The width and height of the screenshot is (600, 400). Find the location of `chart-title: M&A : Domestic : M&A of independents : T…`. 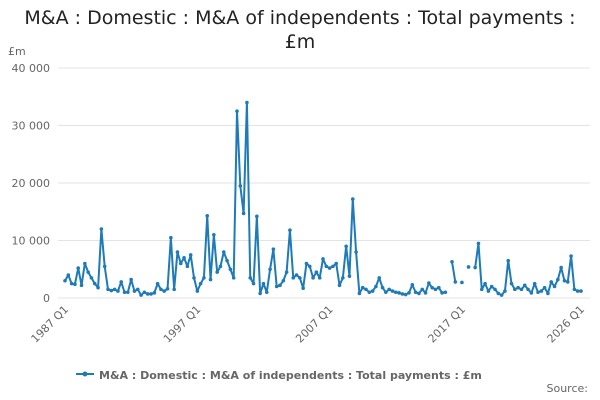

chart-title: M&A : Domestic : M&A of independents : T… is located at coordinates (300, 30).